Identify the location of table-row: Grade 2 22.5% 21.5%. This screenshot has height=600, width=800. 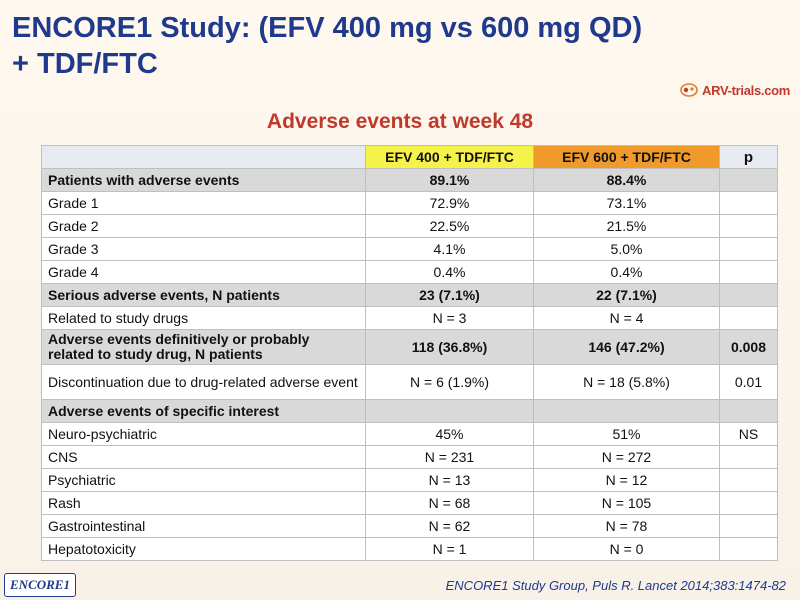
(409, 226).